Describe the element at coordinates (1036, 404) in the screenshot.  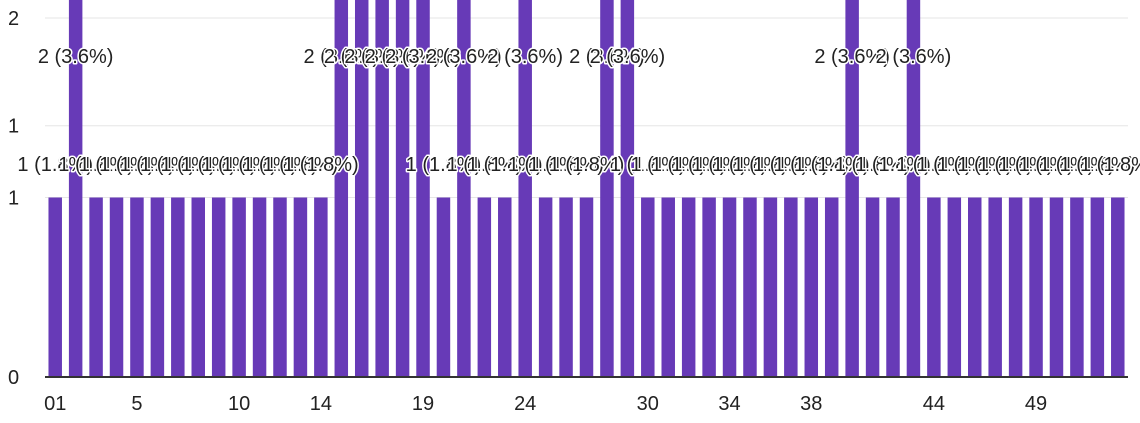
I see `x-tick-label: 49` at that location.